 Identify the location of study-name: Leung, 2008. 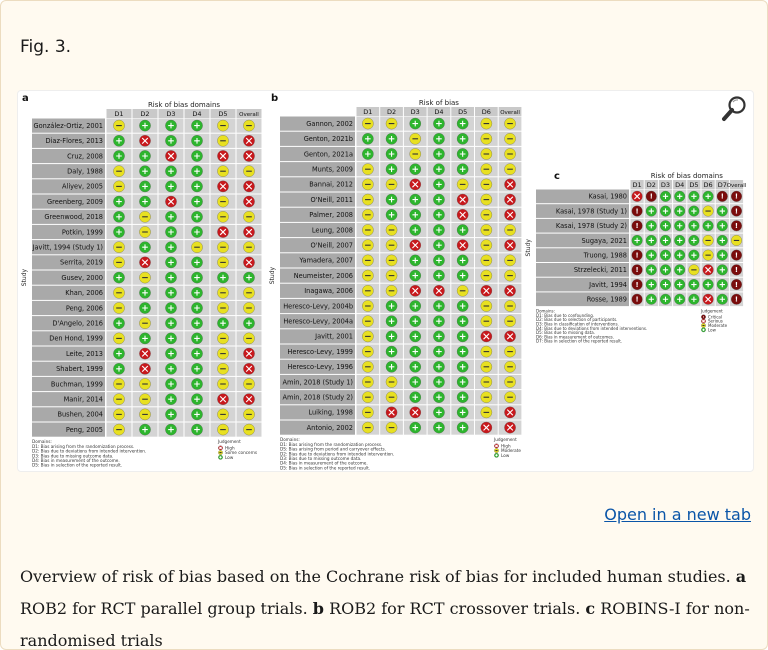
(332, 230).